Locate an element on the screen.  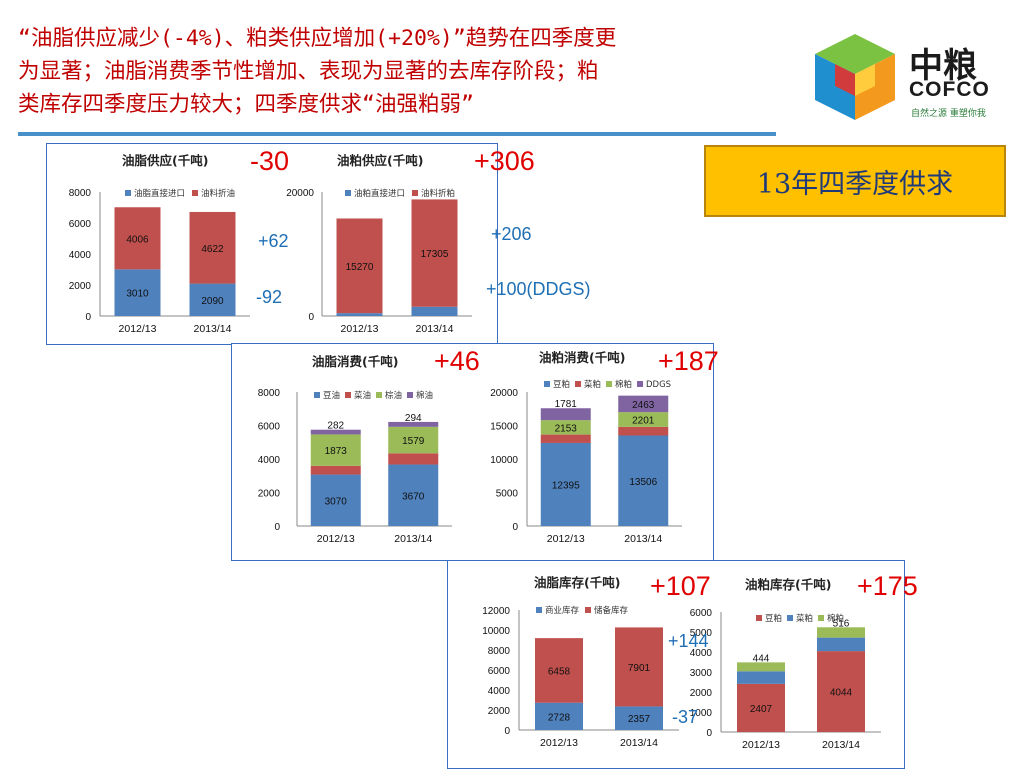
oil-consumption-legend-label-1: 菜油 is located at coordinates (362, 395).